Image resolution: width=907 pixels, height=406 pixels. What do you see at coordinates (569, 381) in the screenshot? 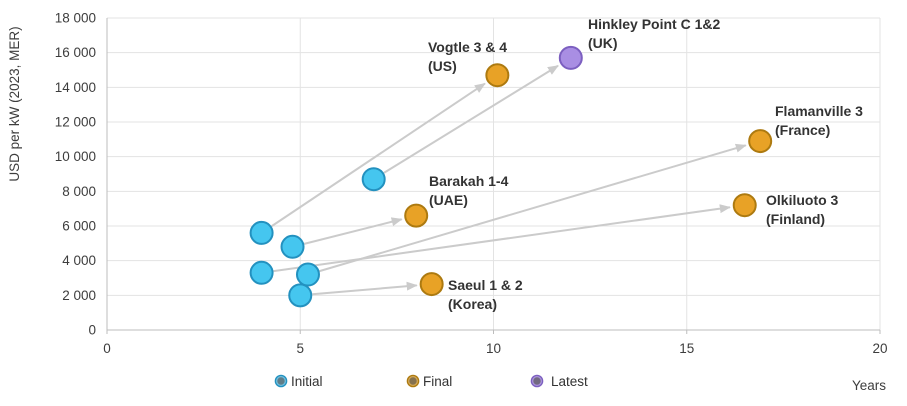
I see `legend-label-latest: Latest` at bounding box center [569, 381].